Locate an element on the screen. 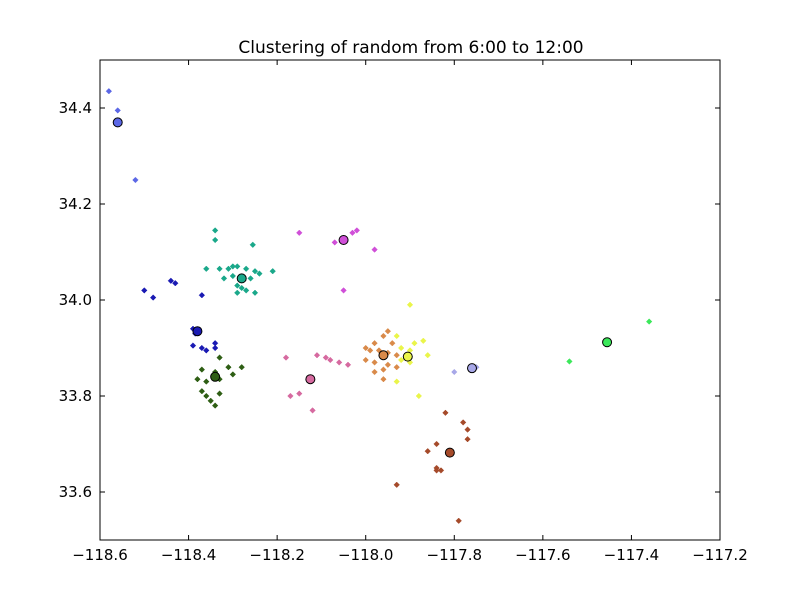 The height and width of the screenshot is (600, 800). y-tick-label: 34.2 is located at coordinates (75, 204).